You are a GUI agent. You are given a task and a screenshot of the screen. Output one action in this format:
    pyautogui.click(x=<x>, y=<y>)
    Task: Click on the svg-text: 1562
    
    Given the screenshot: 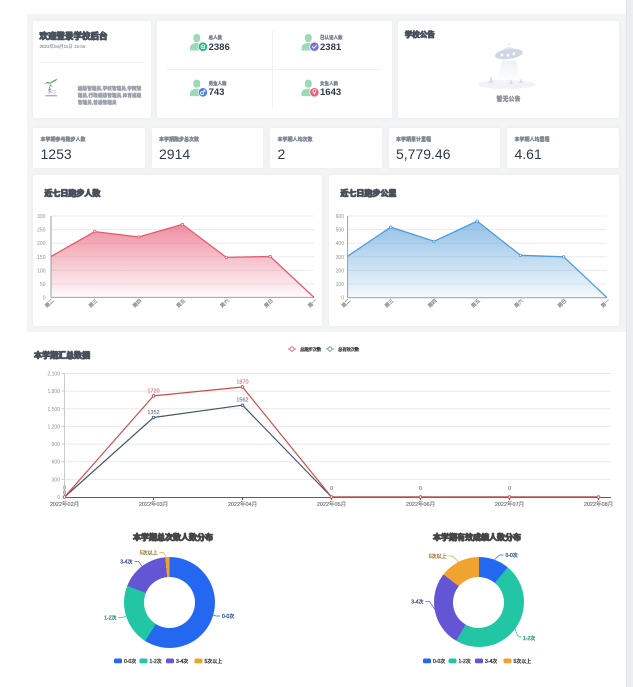 What is the action you would take?
    pyautogui.click(x=242, y=401)
    